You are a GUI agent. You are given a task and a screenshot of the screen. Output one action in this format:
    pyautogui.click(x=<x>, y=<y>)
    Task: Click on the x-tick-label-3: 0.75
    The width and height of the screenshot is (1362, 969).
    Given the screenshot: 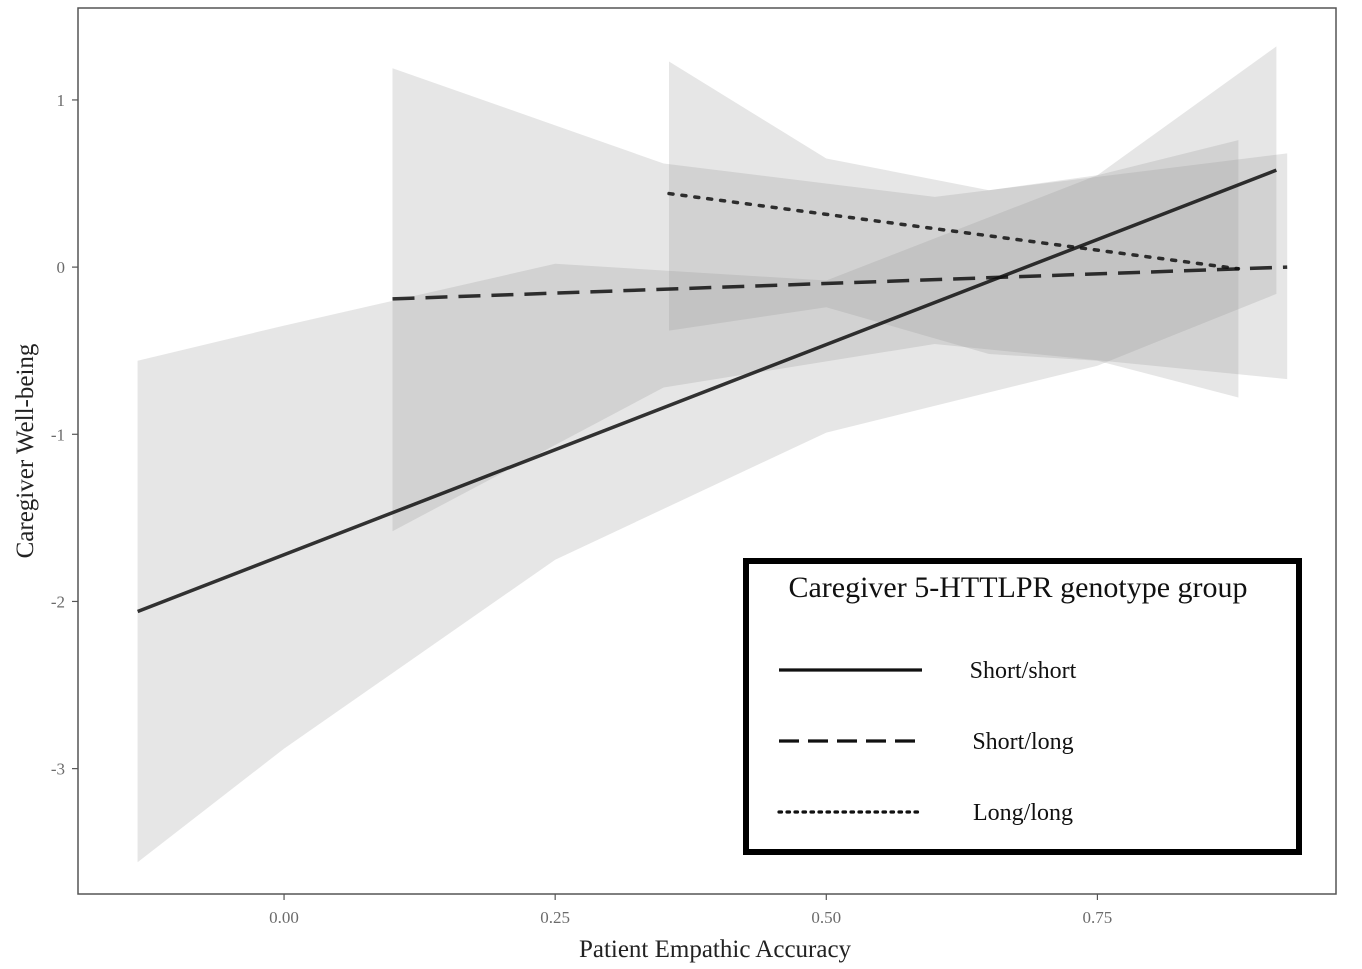 What is the action you would take?
    pyautogui.click(x=1098, y=917)
    